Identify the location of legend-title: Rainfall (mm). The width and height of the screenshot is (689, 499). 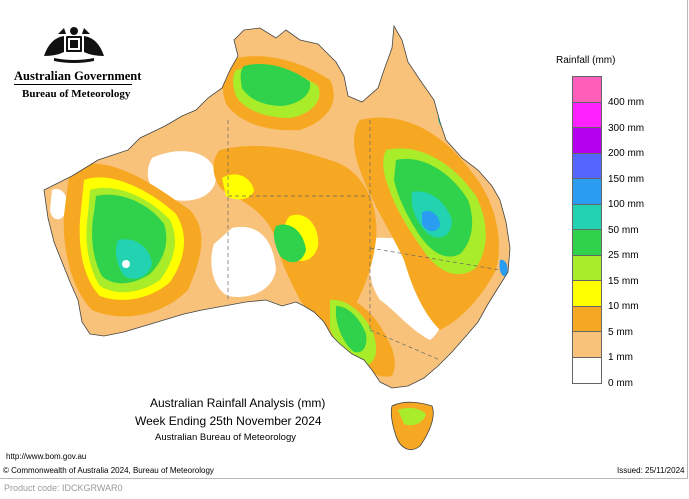
(586, 60).